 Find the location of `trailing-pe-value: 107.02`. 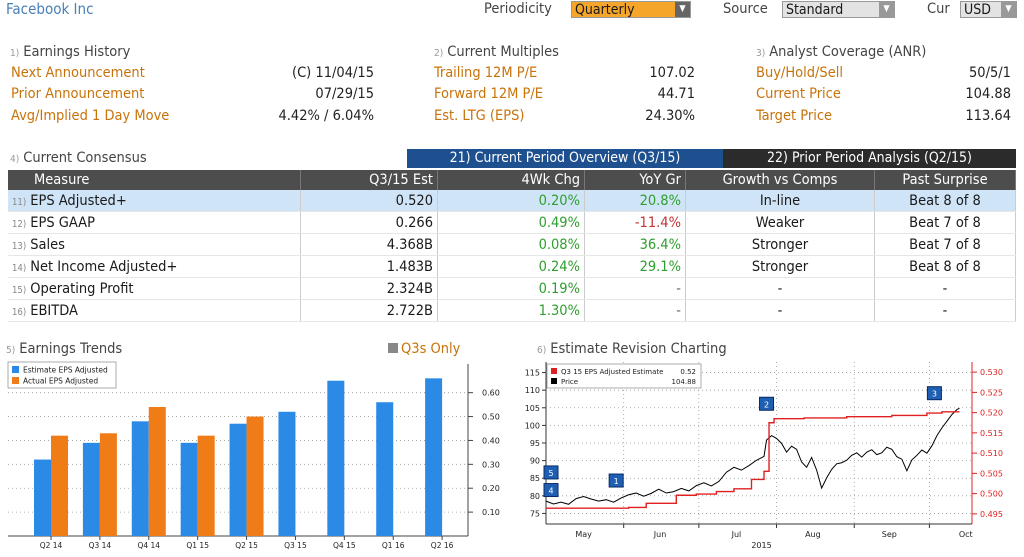

trailing-pe-value: 107.02 is located at coordinates (672, 73).